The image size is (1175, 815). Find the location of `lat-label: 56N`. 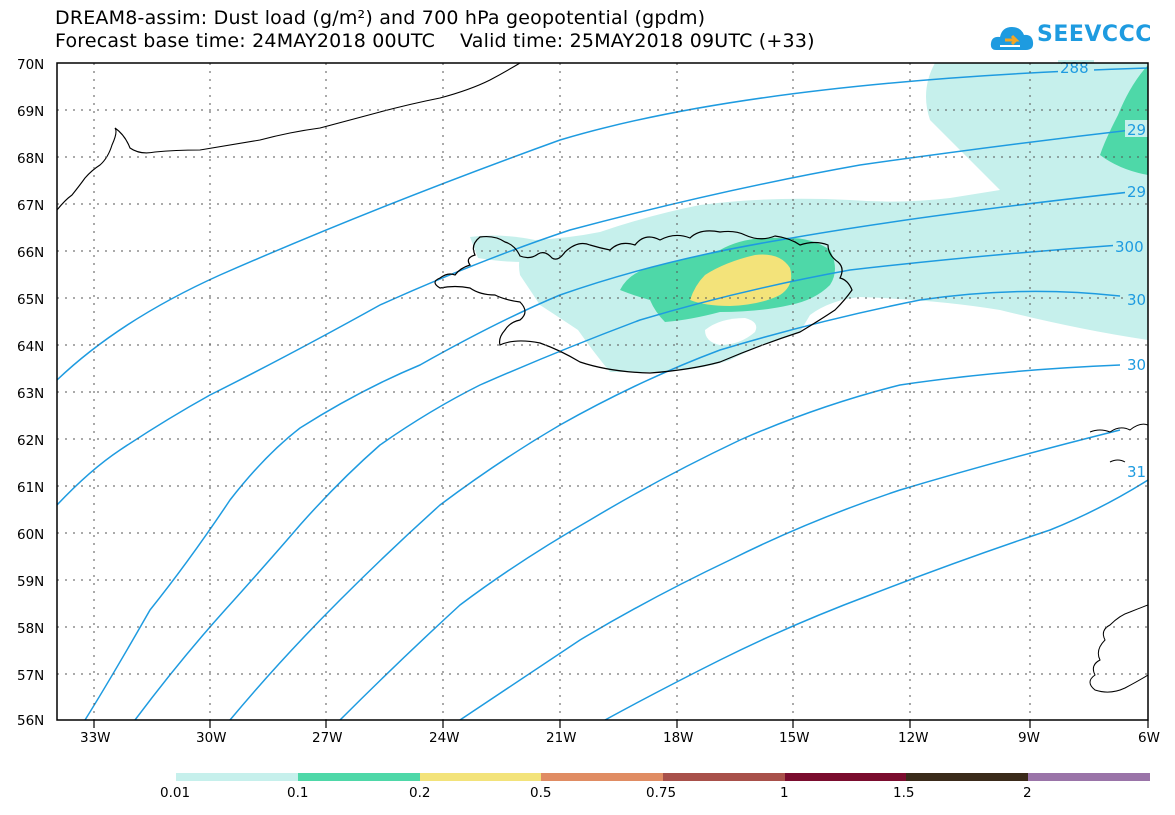

lat-label: 56N is located at coordinates (31, 721).